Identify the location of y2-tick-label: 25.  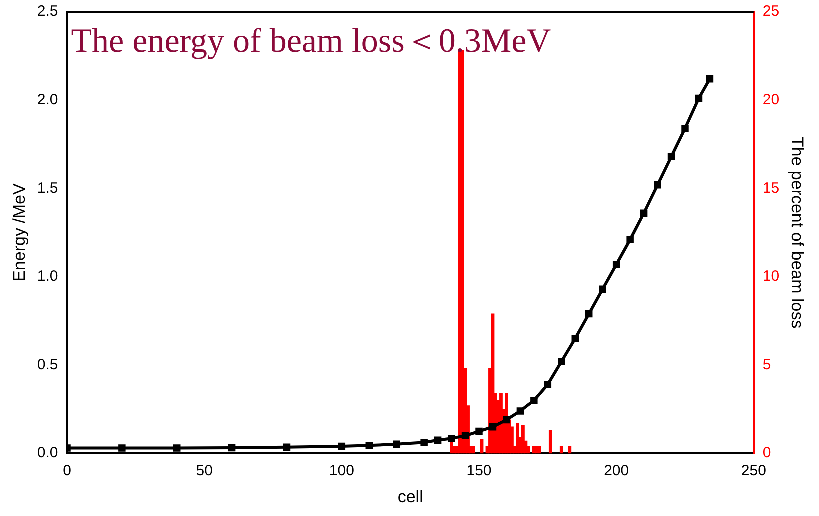
(771, 11).